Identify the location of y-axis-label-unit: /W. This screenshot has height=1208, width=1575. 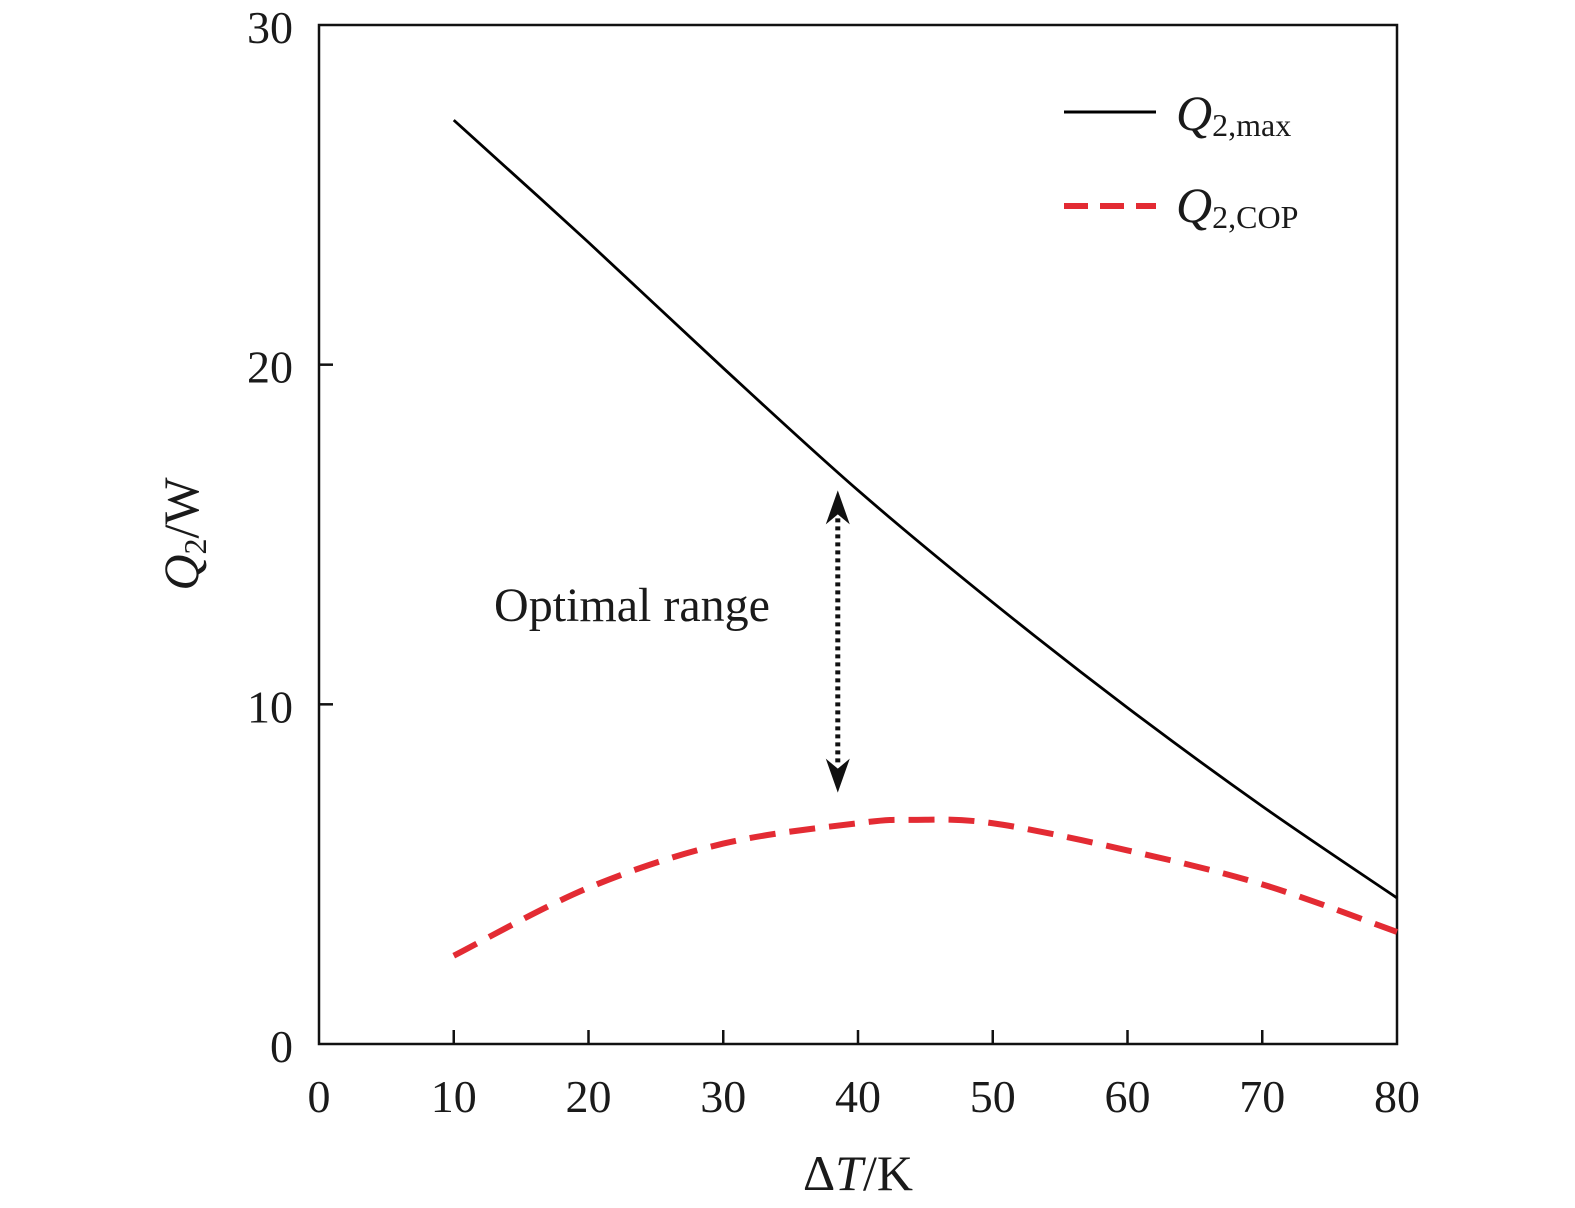
(181, 508).